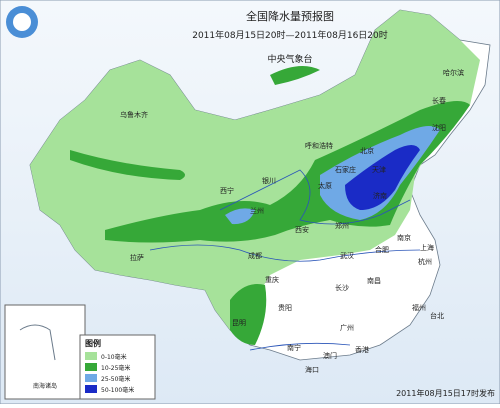 The height and width of the screenshot is (408, 500). Describe the element at coordinates (255, 255) in the screenshot. I see `city-label: 成都` at that location.